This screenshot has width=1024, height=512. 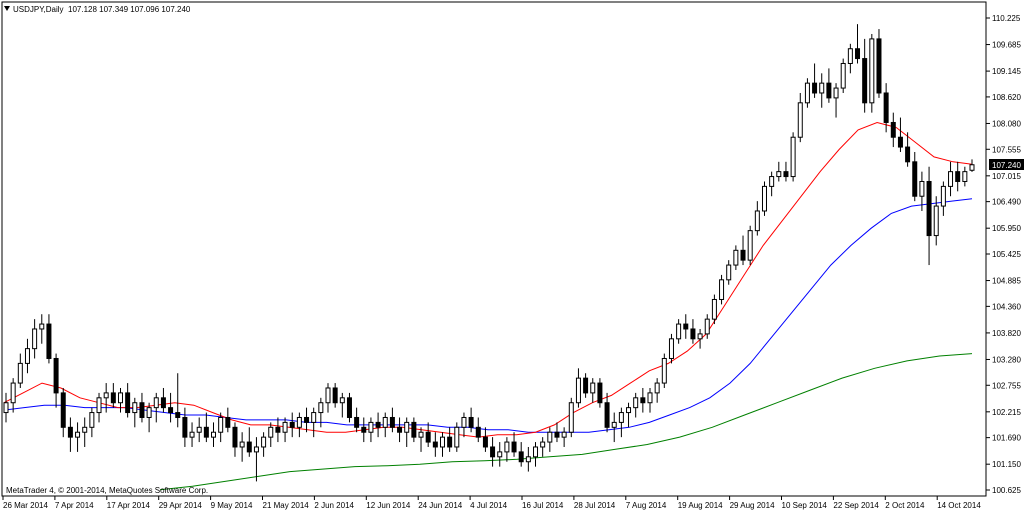 What do you see at coordinates (334, 505) in the screenshot?
I see `x-tick-label: 2 Jun 2014` at bounding box center [334, 505].